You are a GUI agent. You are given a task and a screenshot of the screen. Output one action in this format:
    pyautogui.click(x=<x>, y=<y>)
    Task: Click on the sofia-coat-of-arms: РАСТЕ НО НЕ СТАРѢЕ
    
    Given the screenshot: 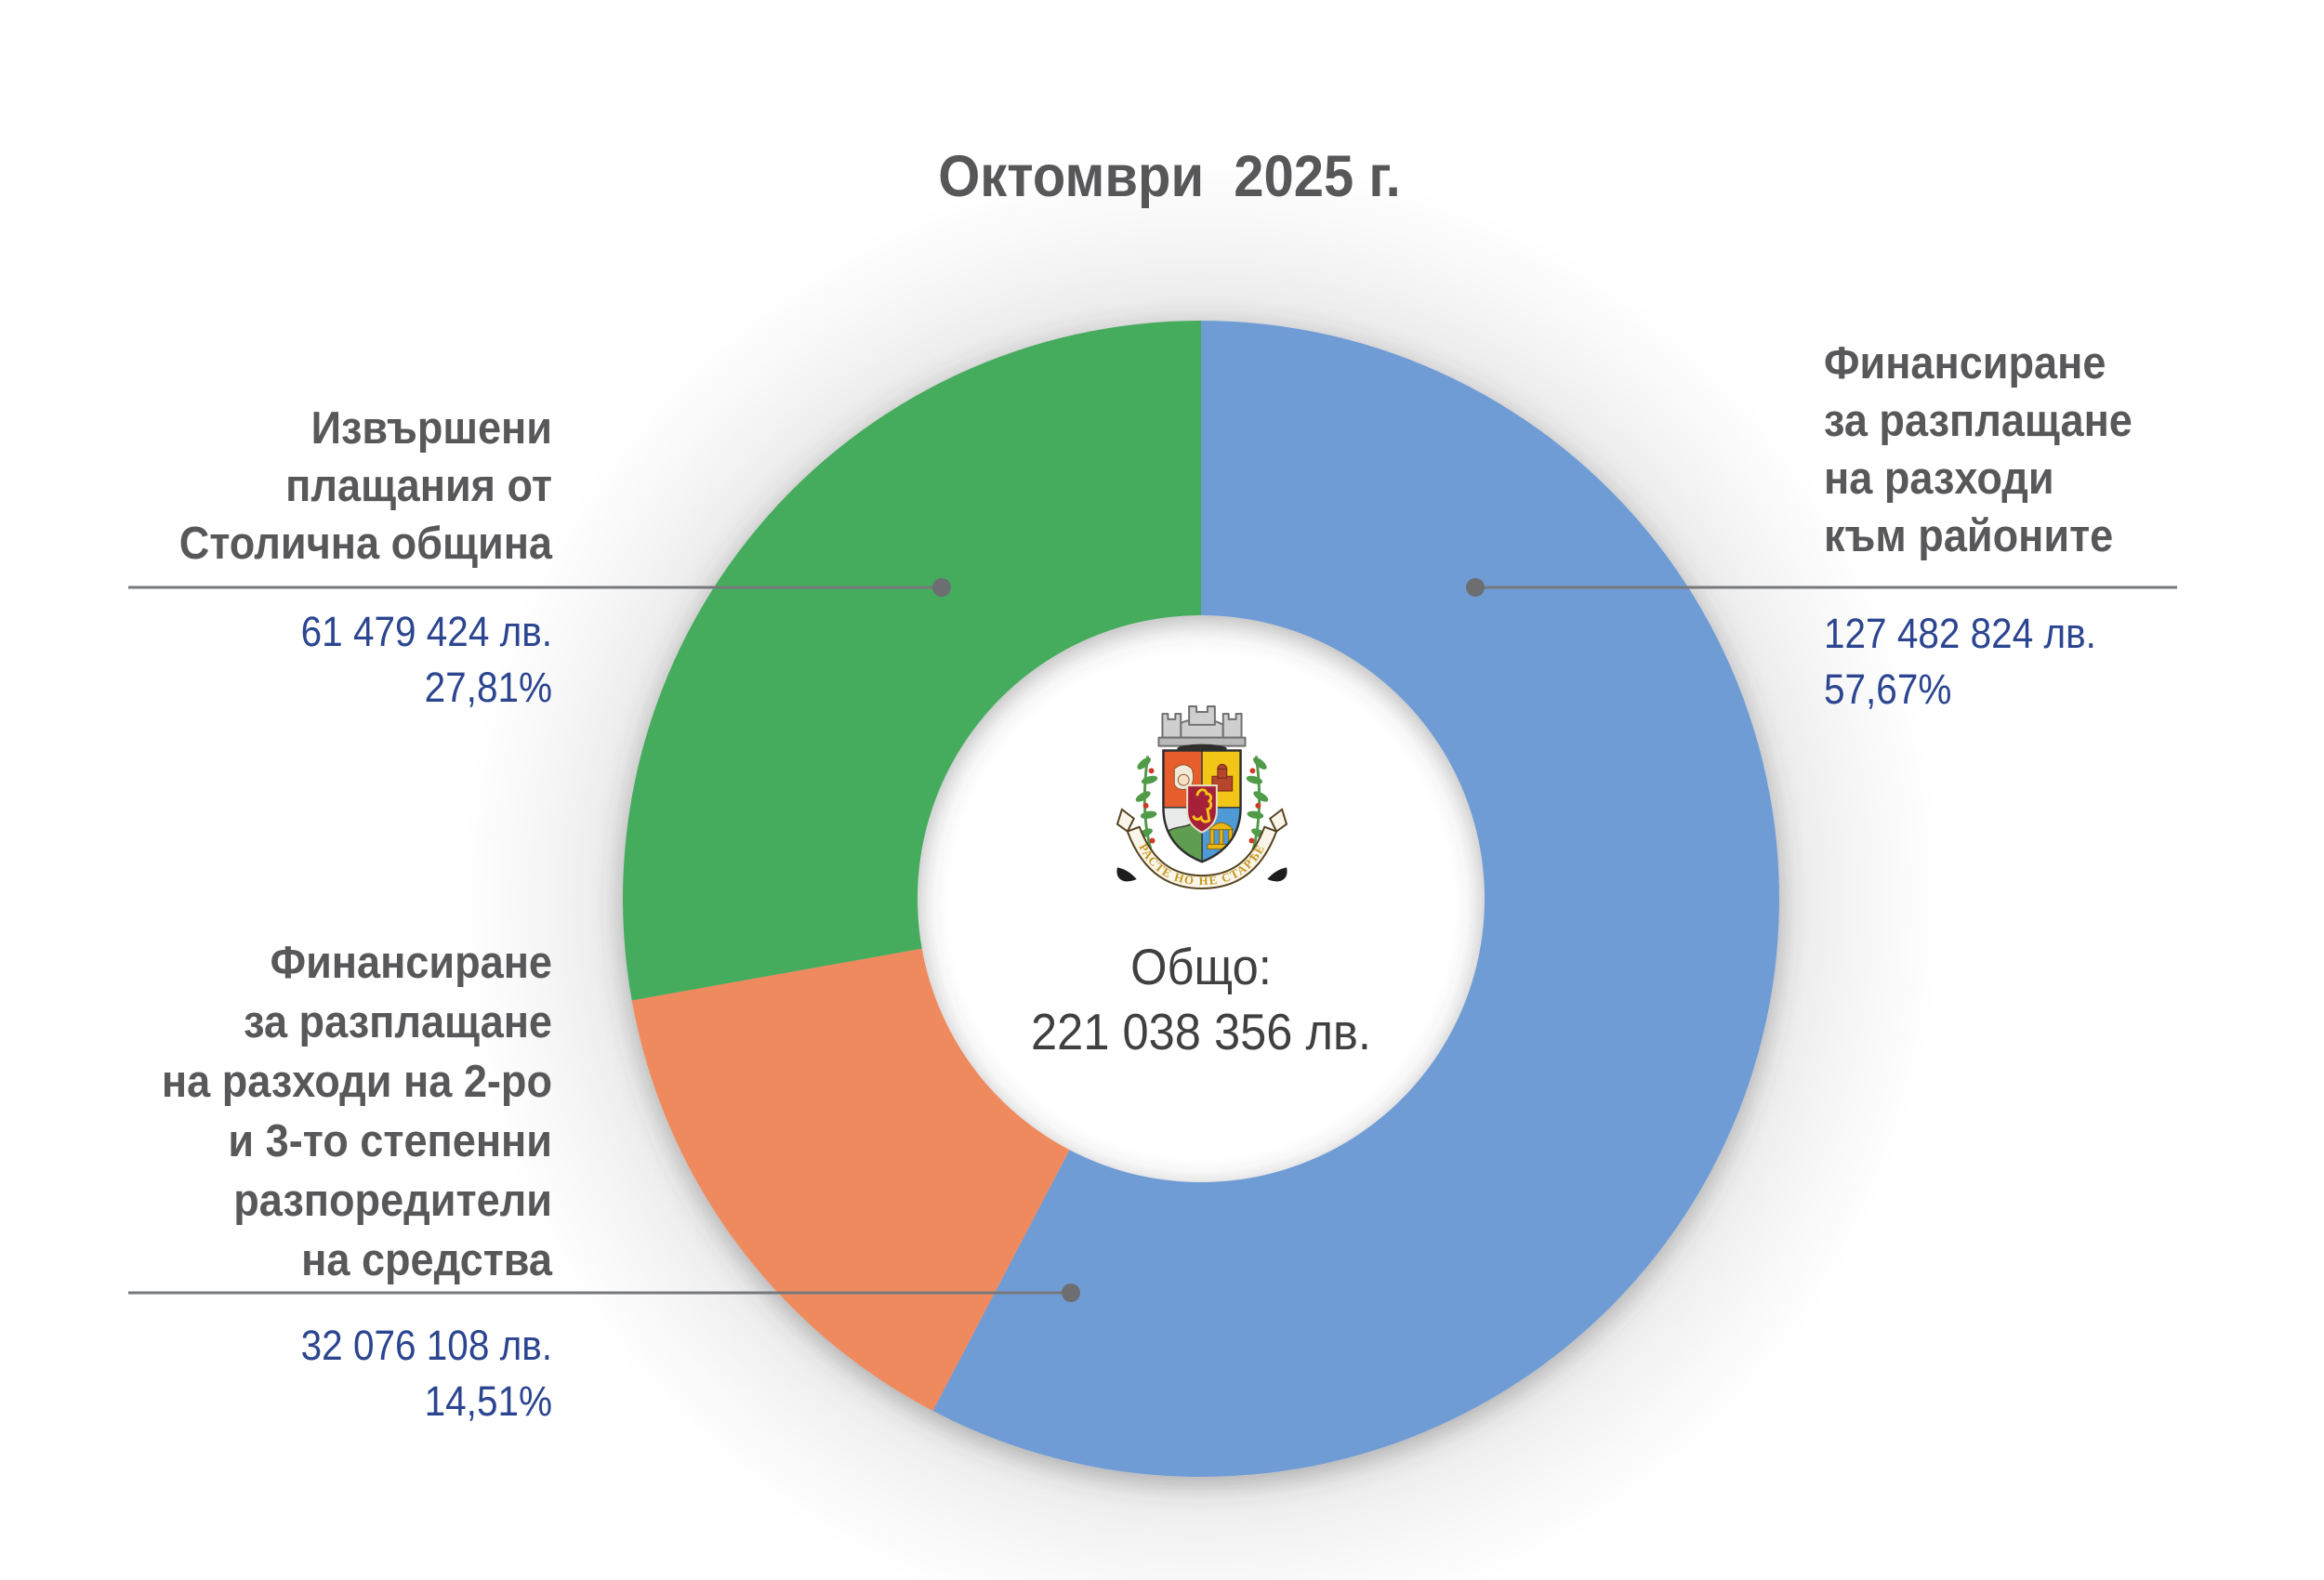 What is the action you would take?
    pyautogui.click(x=1202, y=797)
    